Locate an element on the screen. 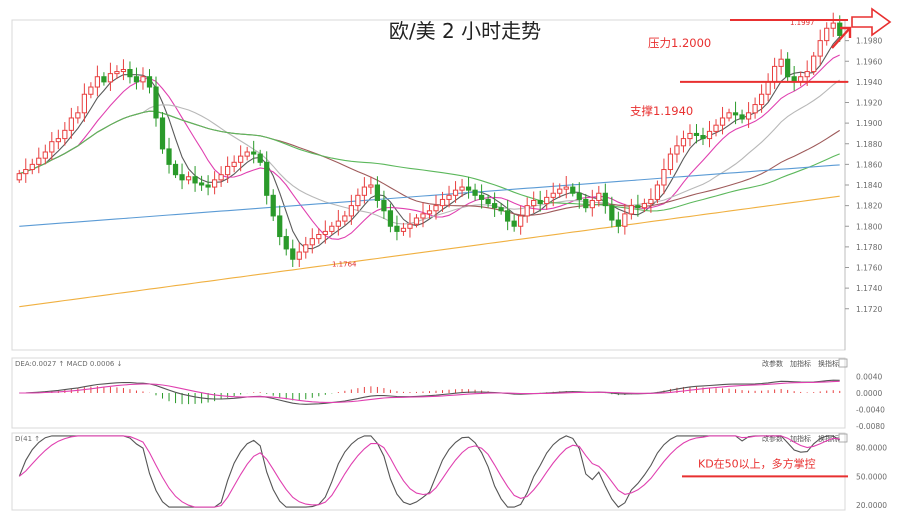 The image size is (900, 524). kd-d-line is located at coordinates (429, 471).